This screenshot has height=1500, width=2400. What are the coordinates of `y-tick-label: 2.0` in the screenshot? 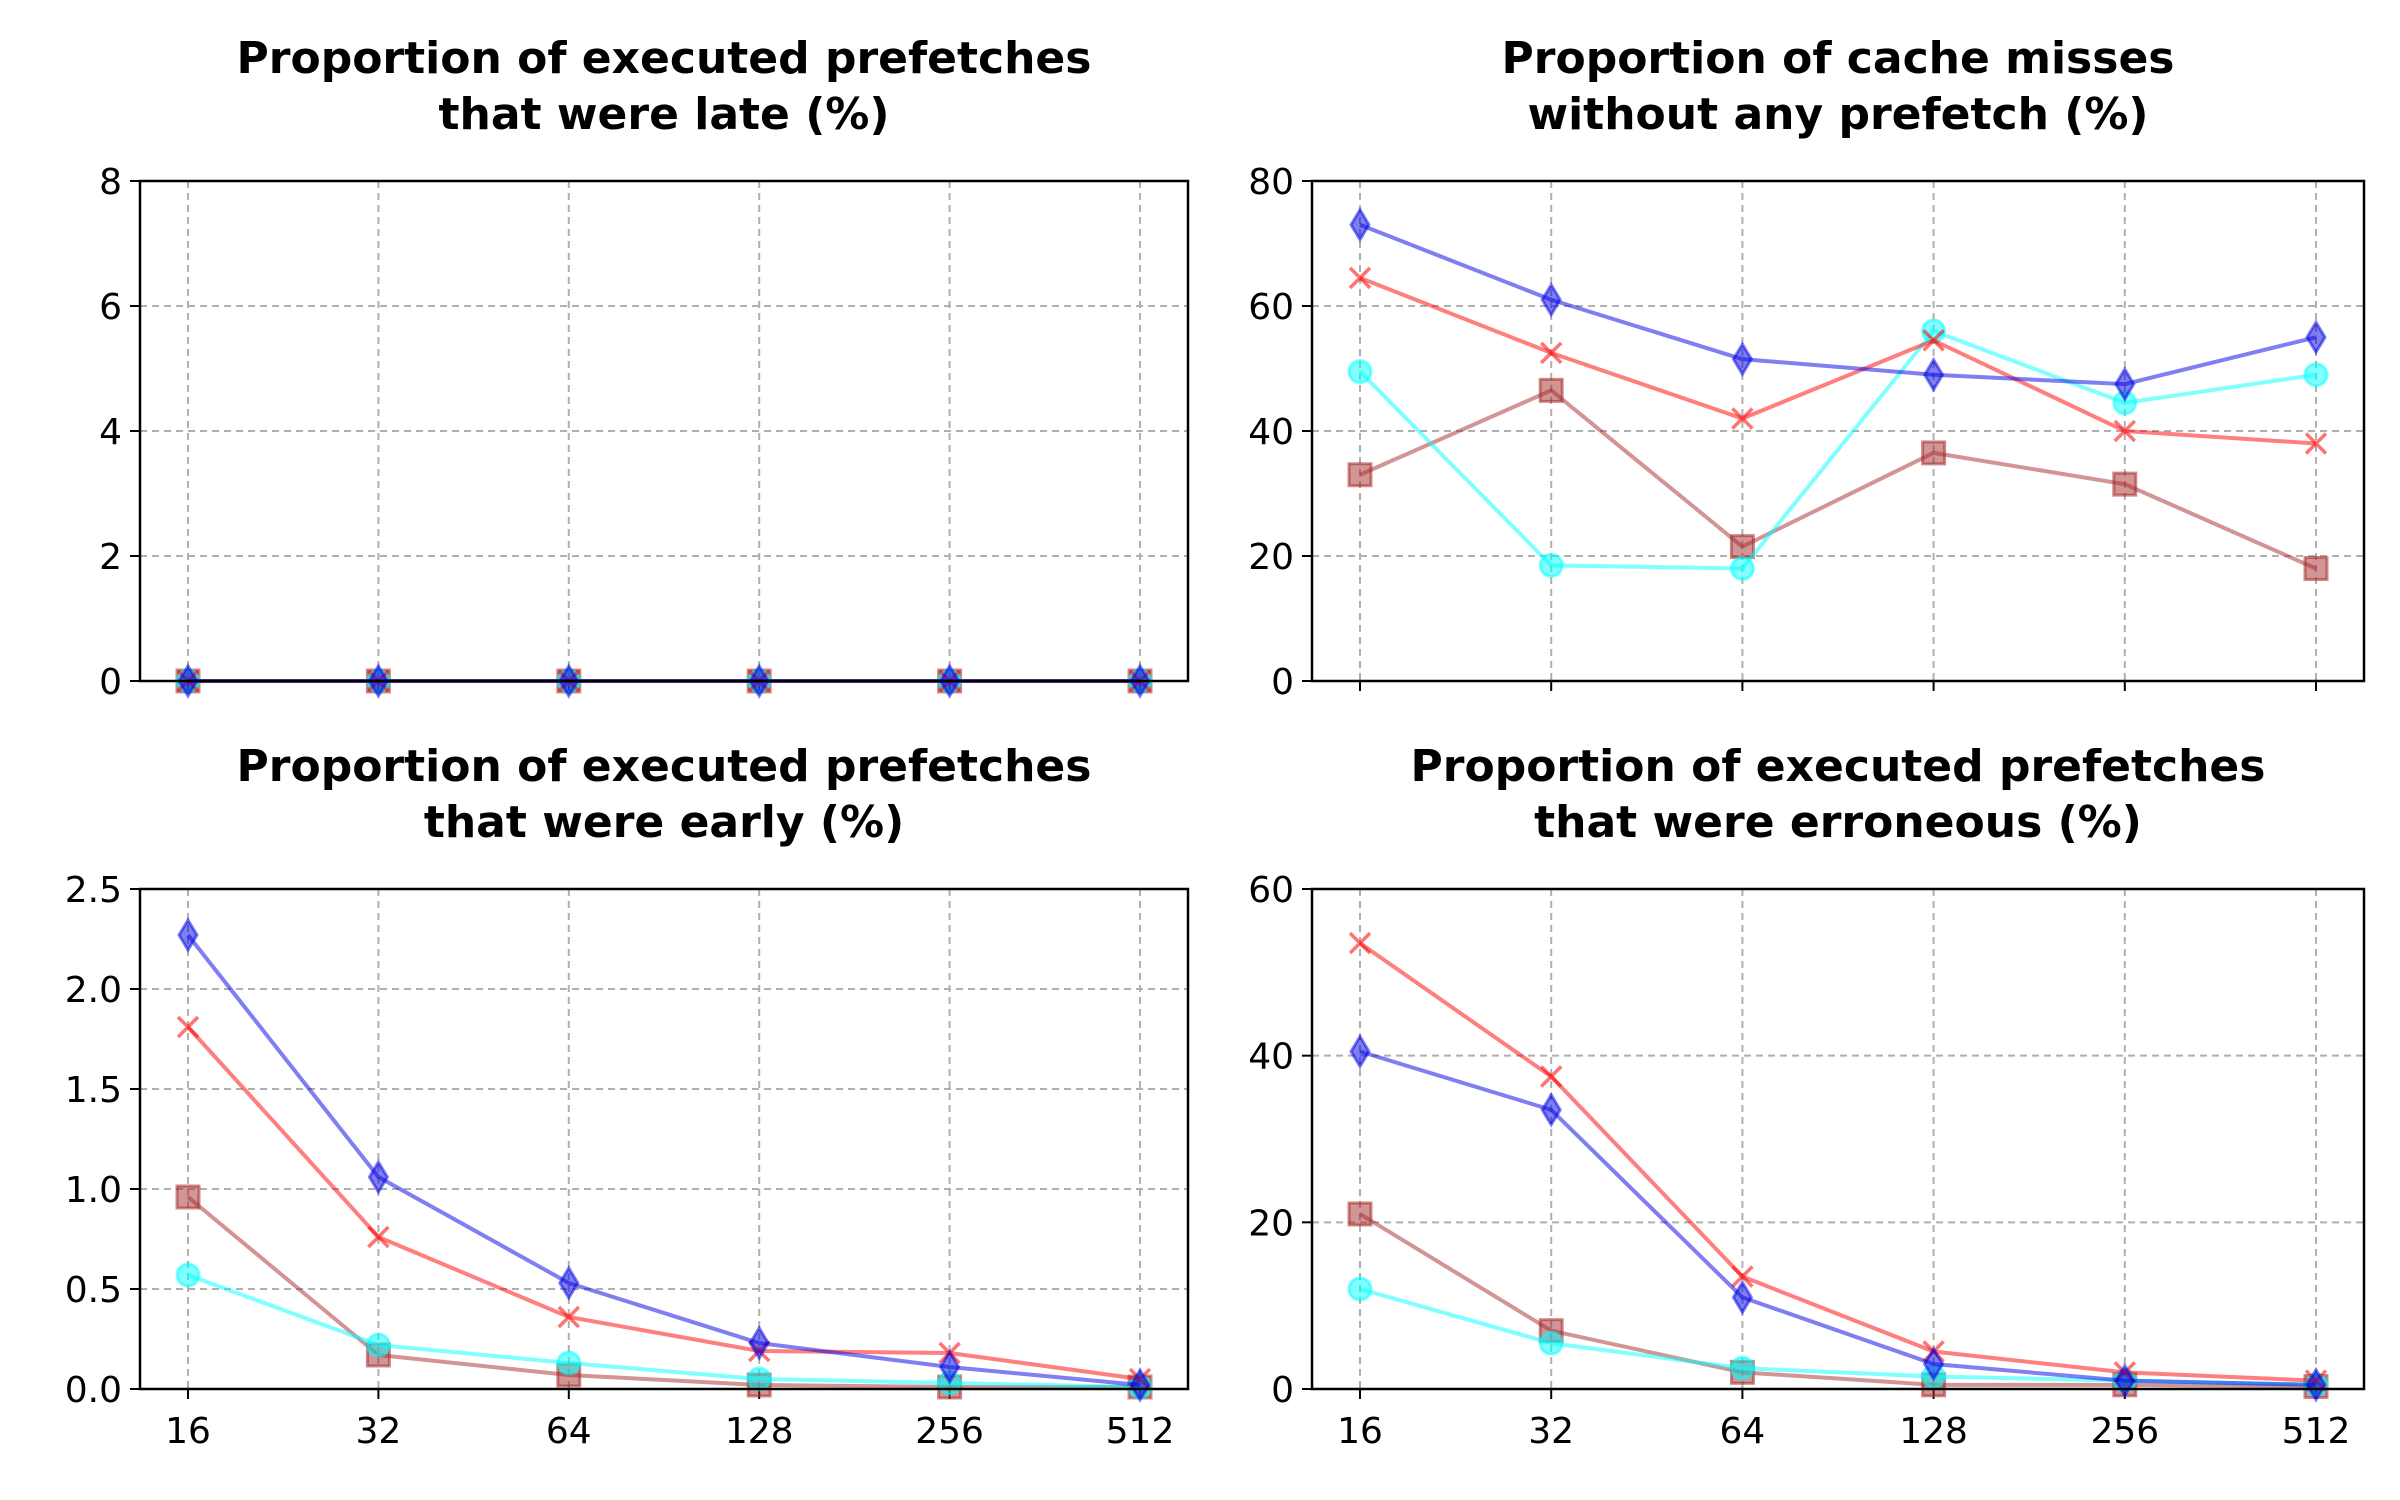 It's located at (93, 990).